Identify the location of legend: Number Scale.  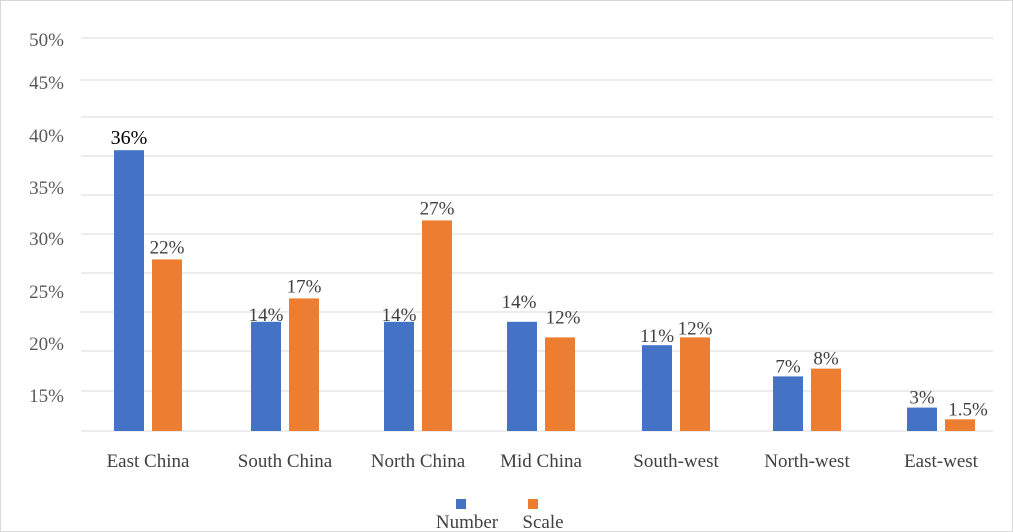
(500, 515).